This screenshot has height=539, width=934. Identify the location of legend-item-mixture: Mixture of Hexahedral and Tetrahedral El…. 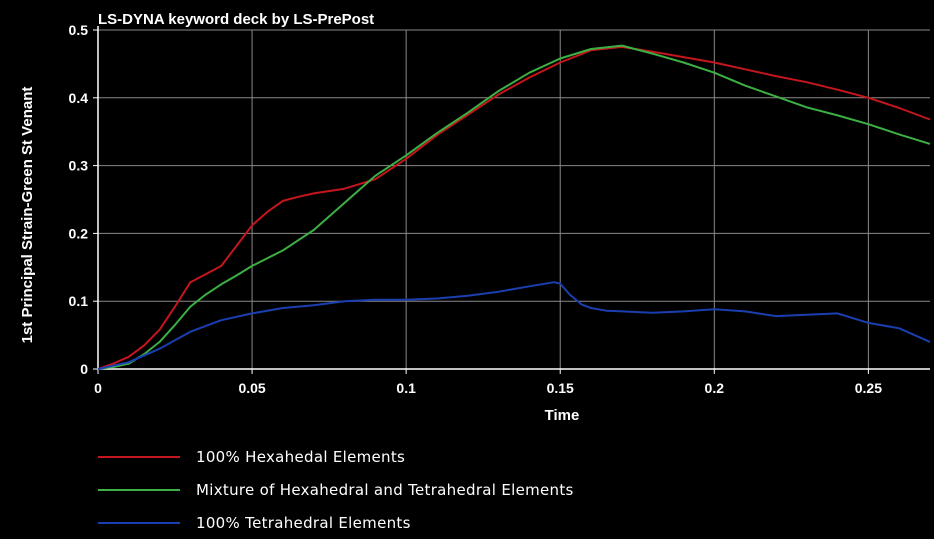
(336, 489).